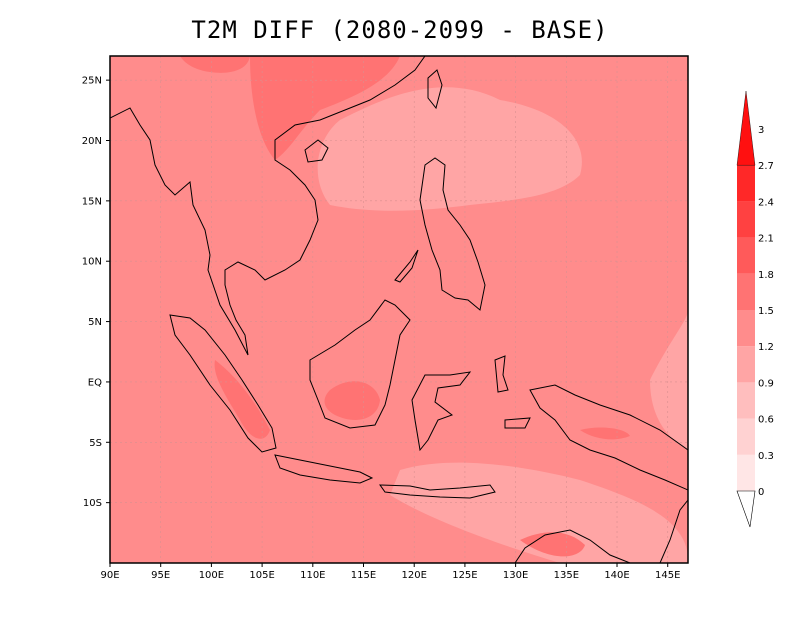  I want to click on colorbar-label: 0.3, so click(766, 456).